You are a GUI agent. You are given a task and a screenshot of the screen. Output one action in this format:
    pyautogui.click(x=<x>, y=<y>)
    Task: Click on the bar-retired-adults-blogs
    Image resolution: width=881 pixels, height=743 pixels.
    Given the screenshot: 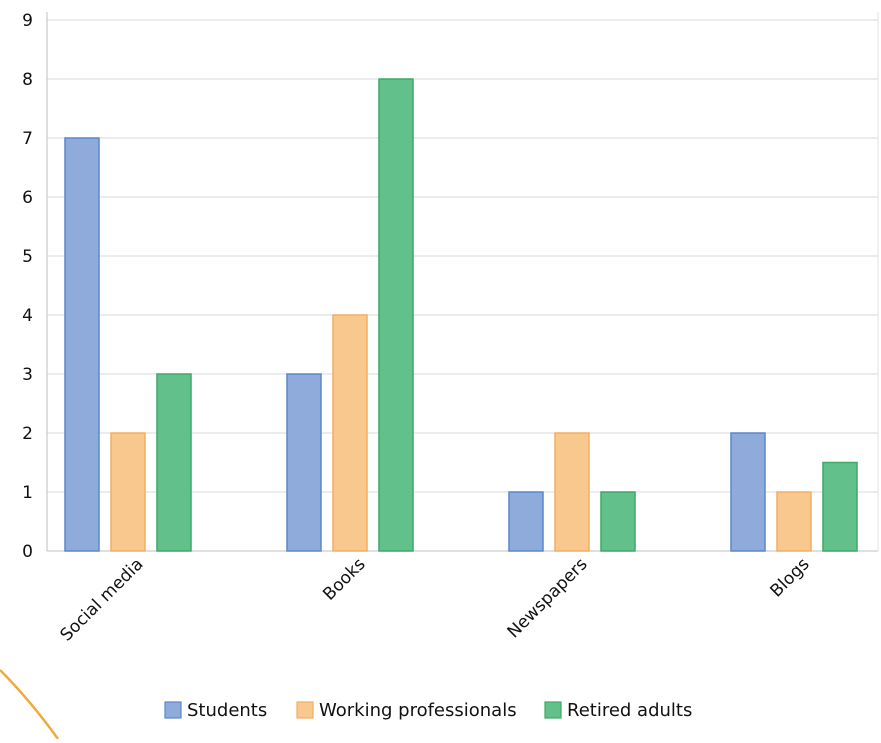 What is the action you would take?
    pyautogui.click(x=840, y=506)
    